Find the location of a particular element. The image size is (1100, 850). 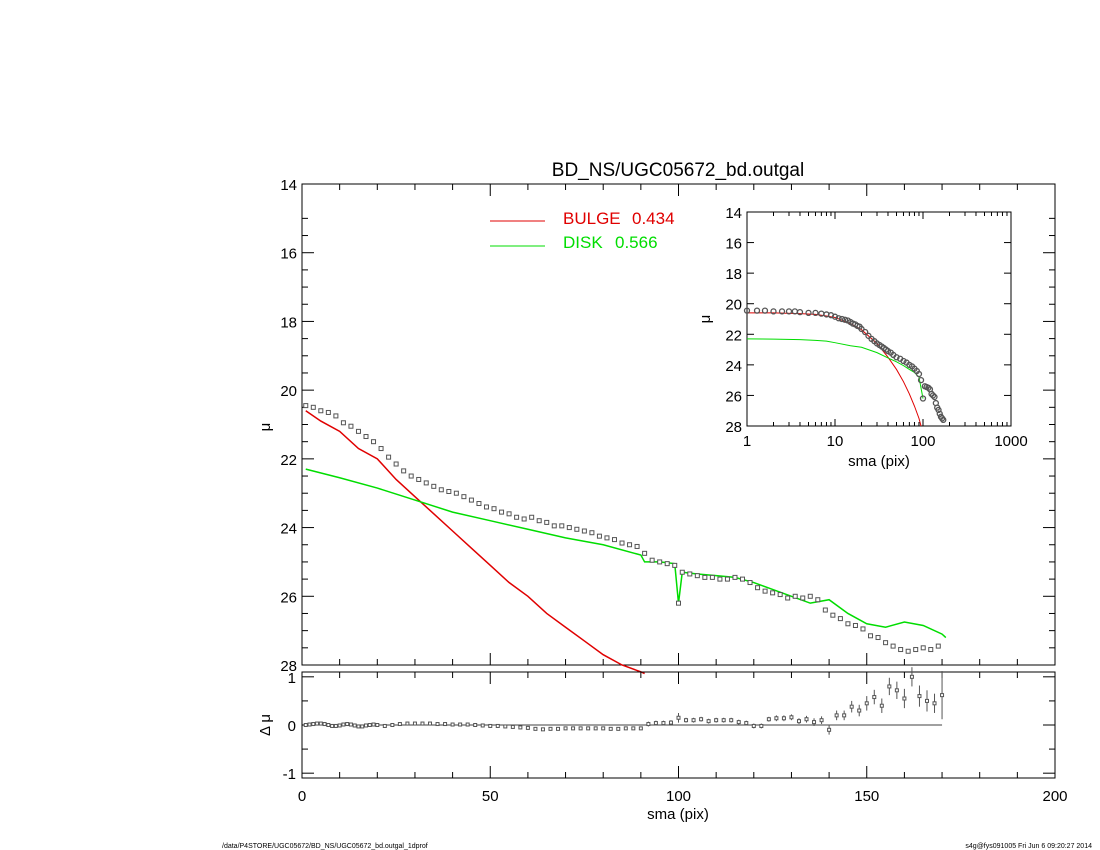

y-tick-label: 20 is located at coordinates (288, 391).